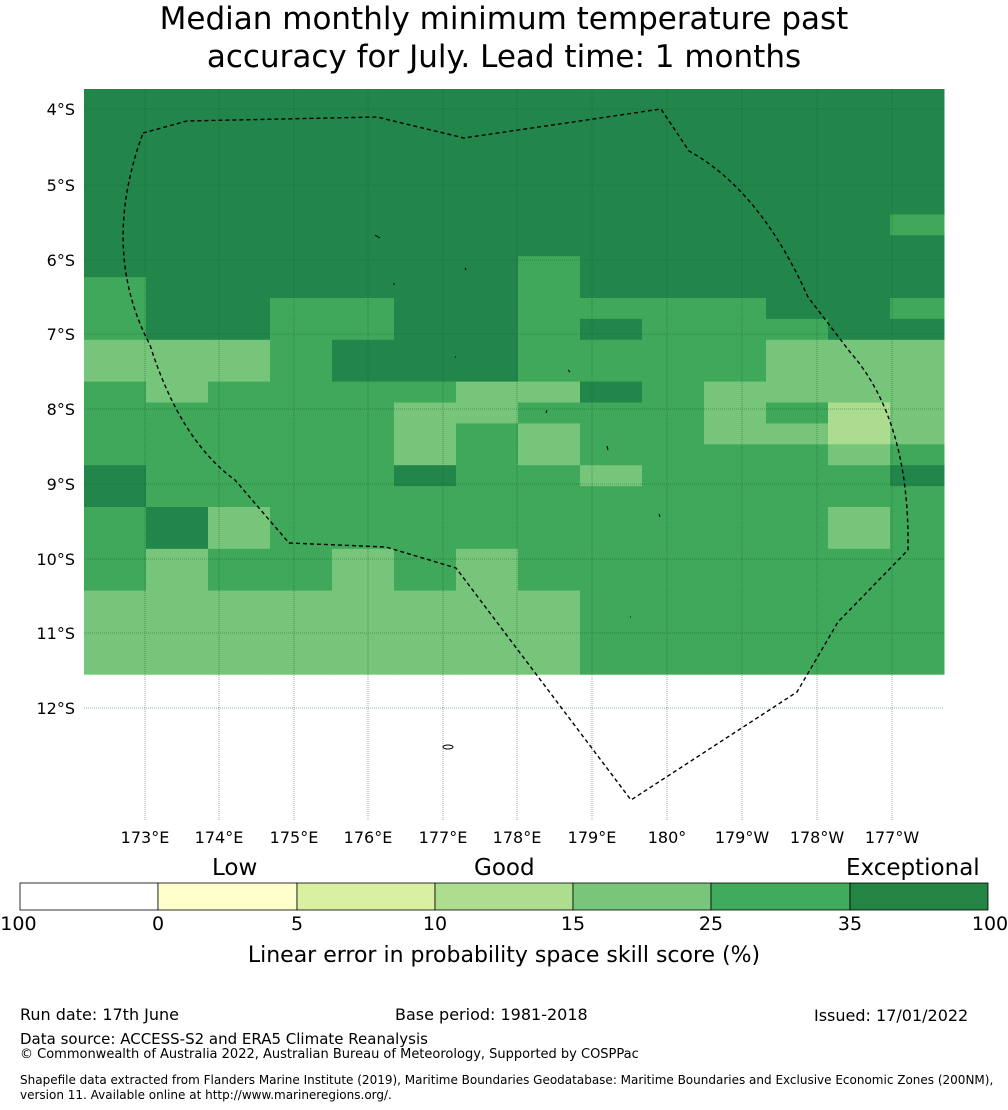 The height and width of the screenshot is (1110, 1008). I want to click on category-good: Good, so click(504, 868).